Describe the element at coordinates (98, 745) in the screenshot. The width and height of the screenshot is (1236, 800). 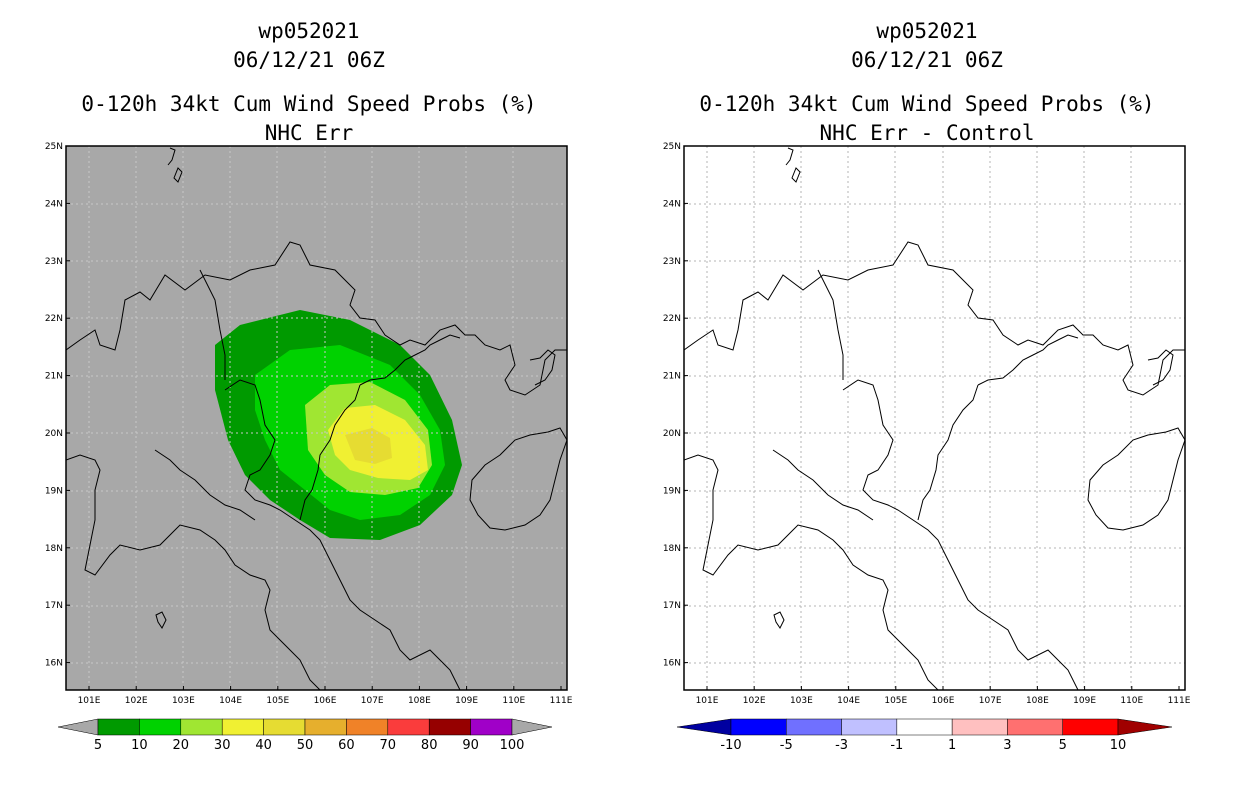
I see `left-colorbar-label: 5` at that location.